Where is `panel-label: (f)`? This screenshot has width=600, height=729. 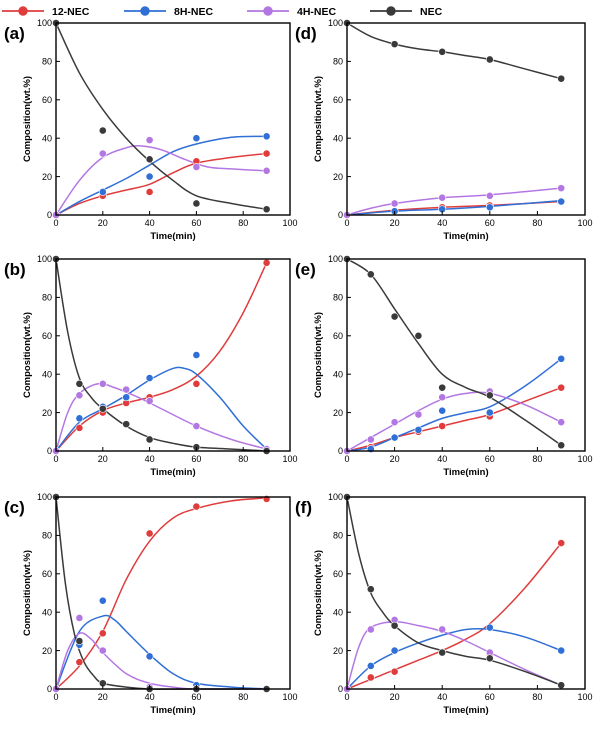
panel-label: (f) is located at coordinates (303, 507).